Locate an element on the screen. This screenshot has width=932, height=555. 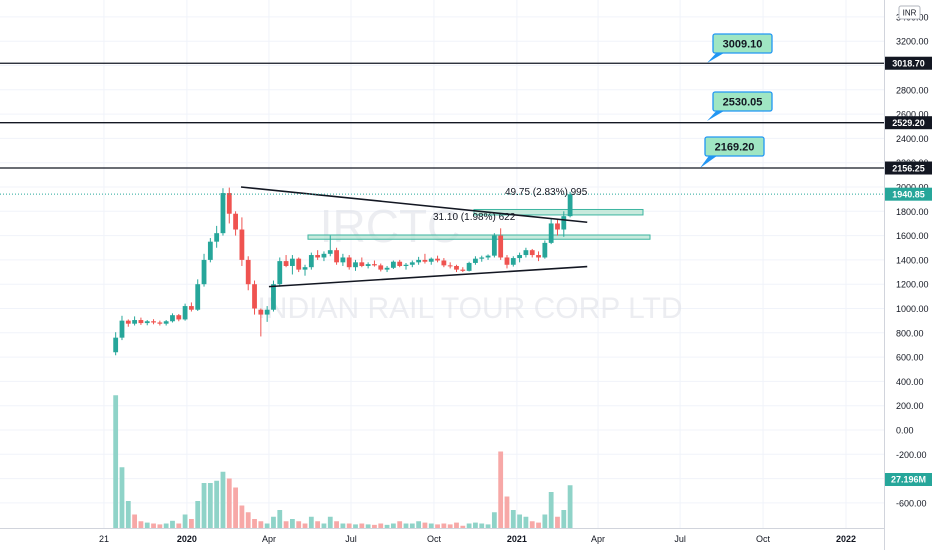
y-tick-label: 200.00 is located at coordinates (910, 406).